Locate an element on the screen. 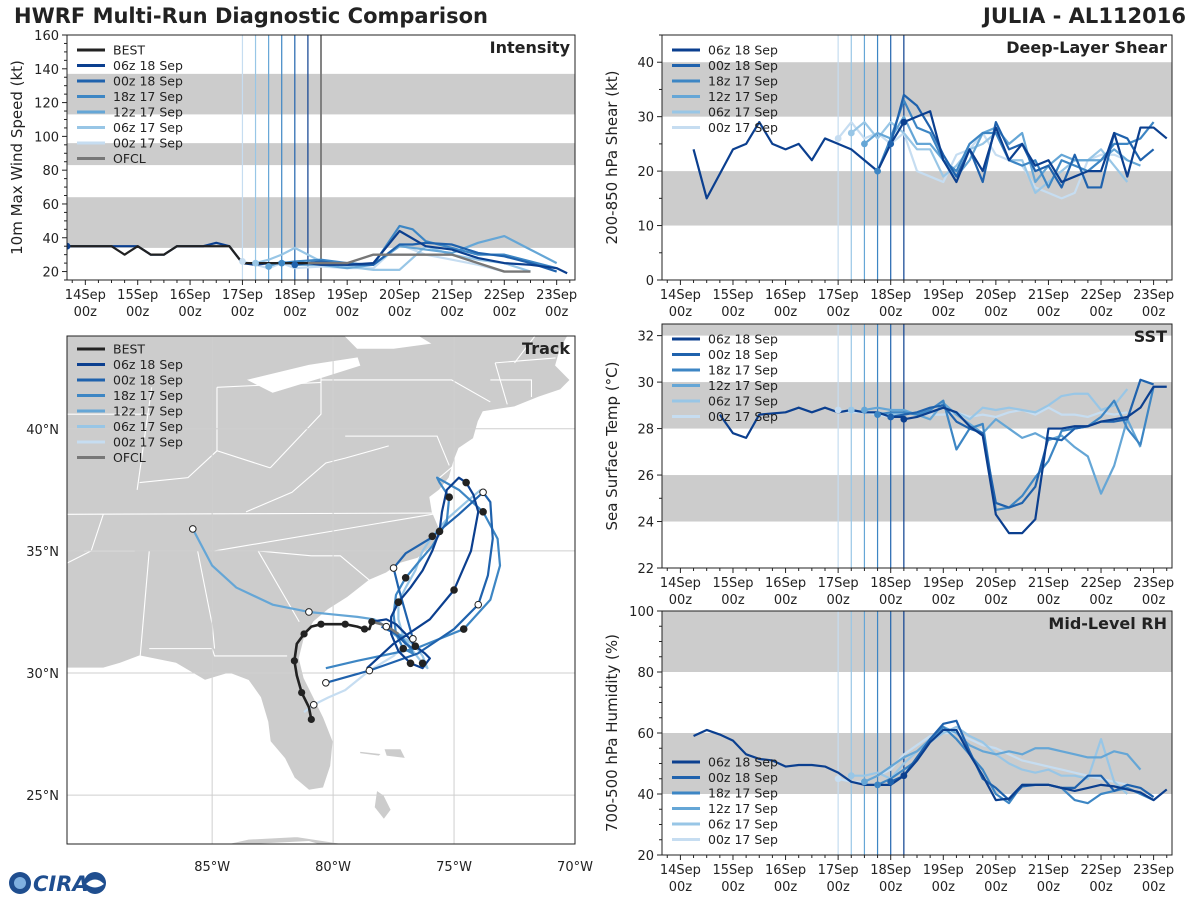 This screenshot has width=1200, height=902. x-tick-label: 22Sep is located at coordinates (1100, 295).